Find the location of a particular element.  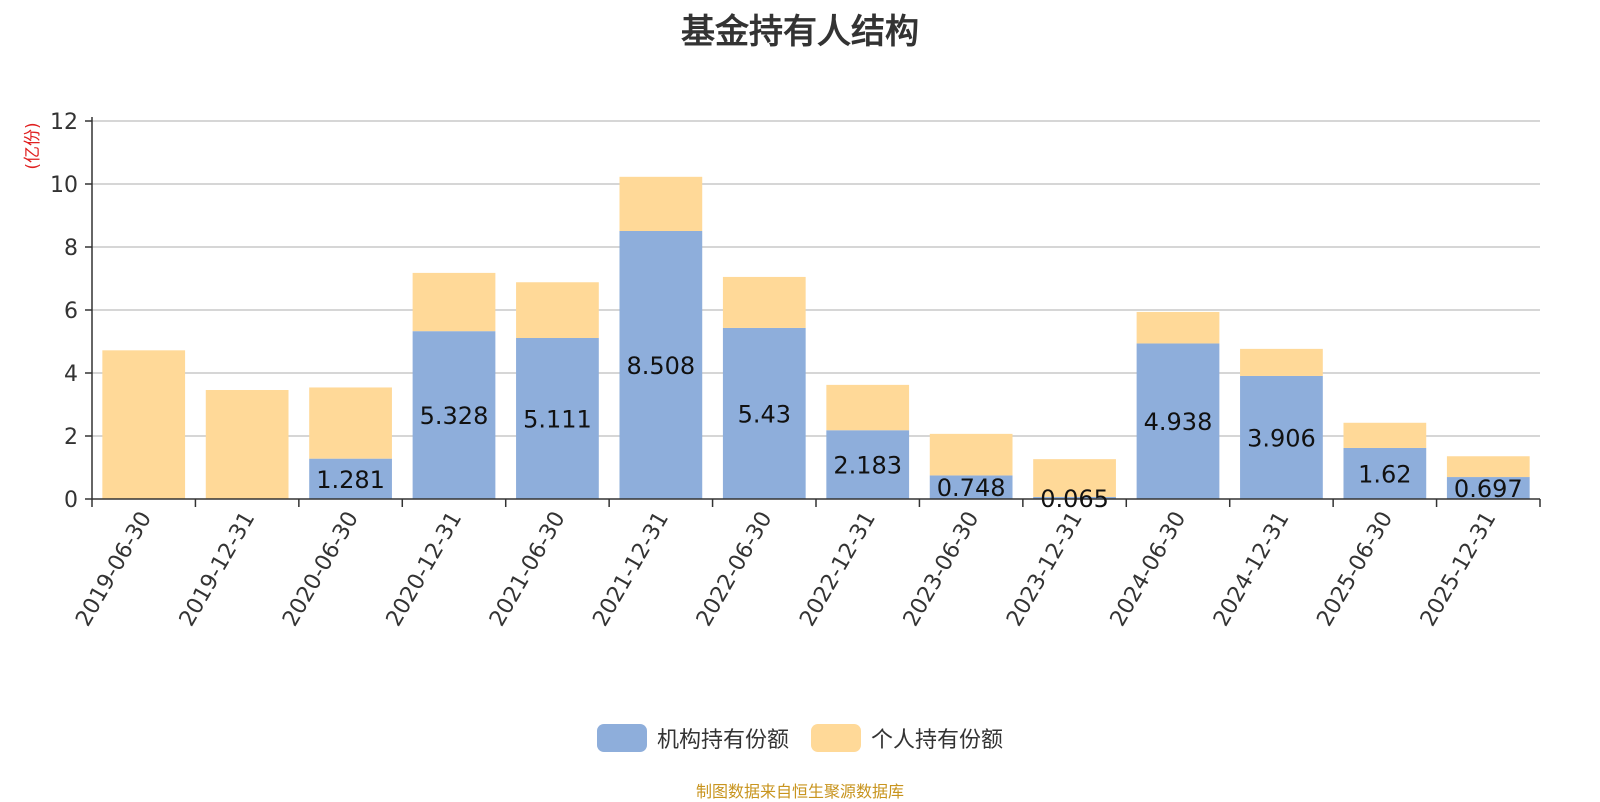

legend-label-institutional: 机构持有份额 is located at coordinates (722, 740).